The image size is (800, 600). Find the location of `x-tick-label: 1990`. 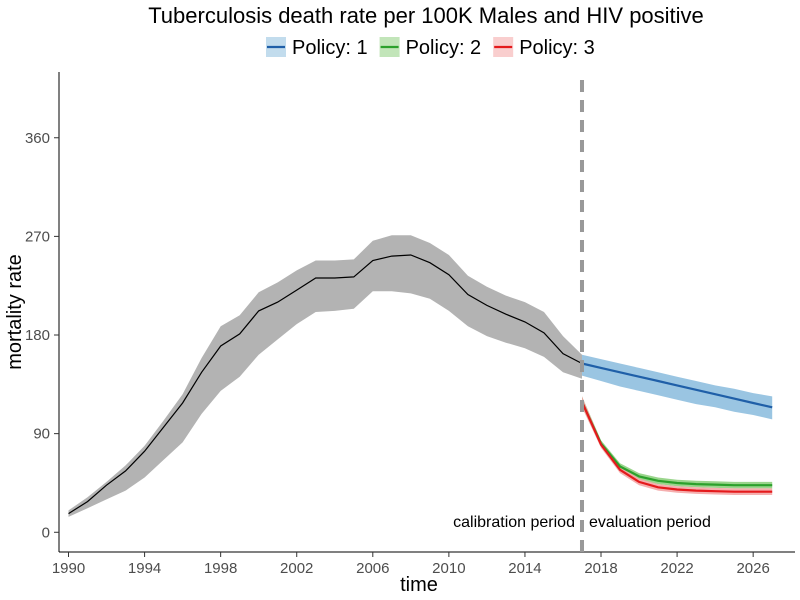

x-tick-label: 1990 is located at coordinates (68, 568).